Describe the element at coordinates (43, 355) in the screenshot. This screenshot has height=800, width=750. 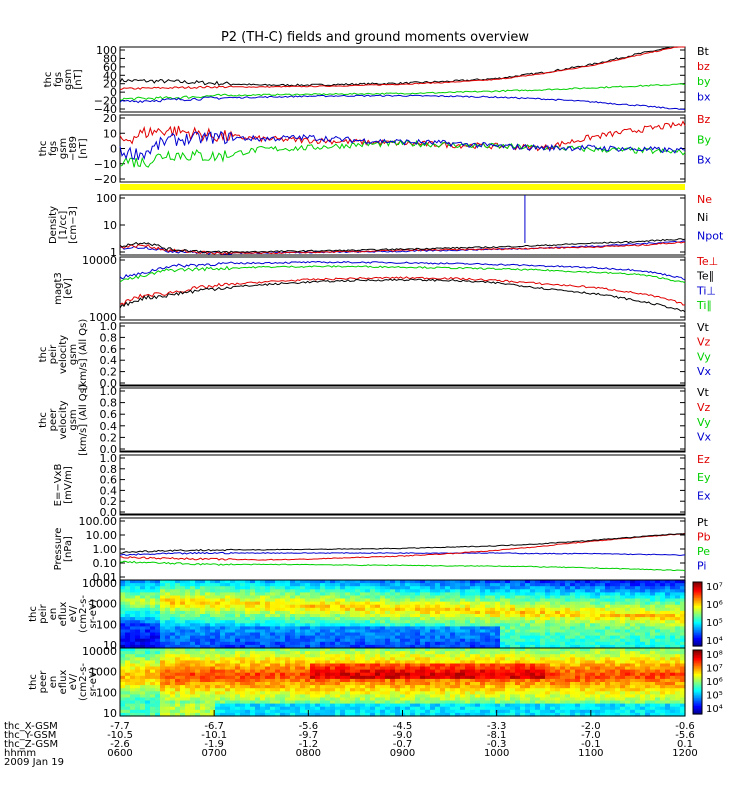
I see `y-axis-label: thc` at that location.